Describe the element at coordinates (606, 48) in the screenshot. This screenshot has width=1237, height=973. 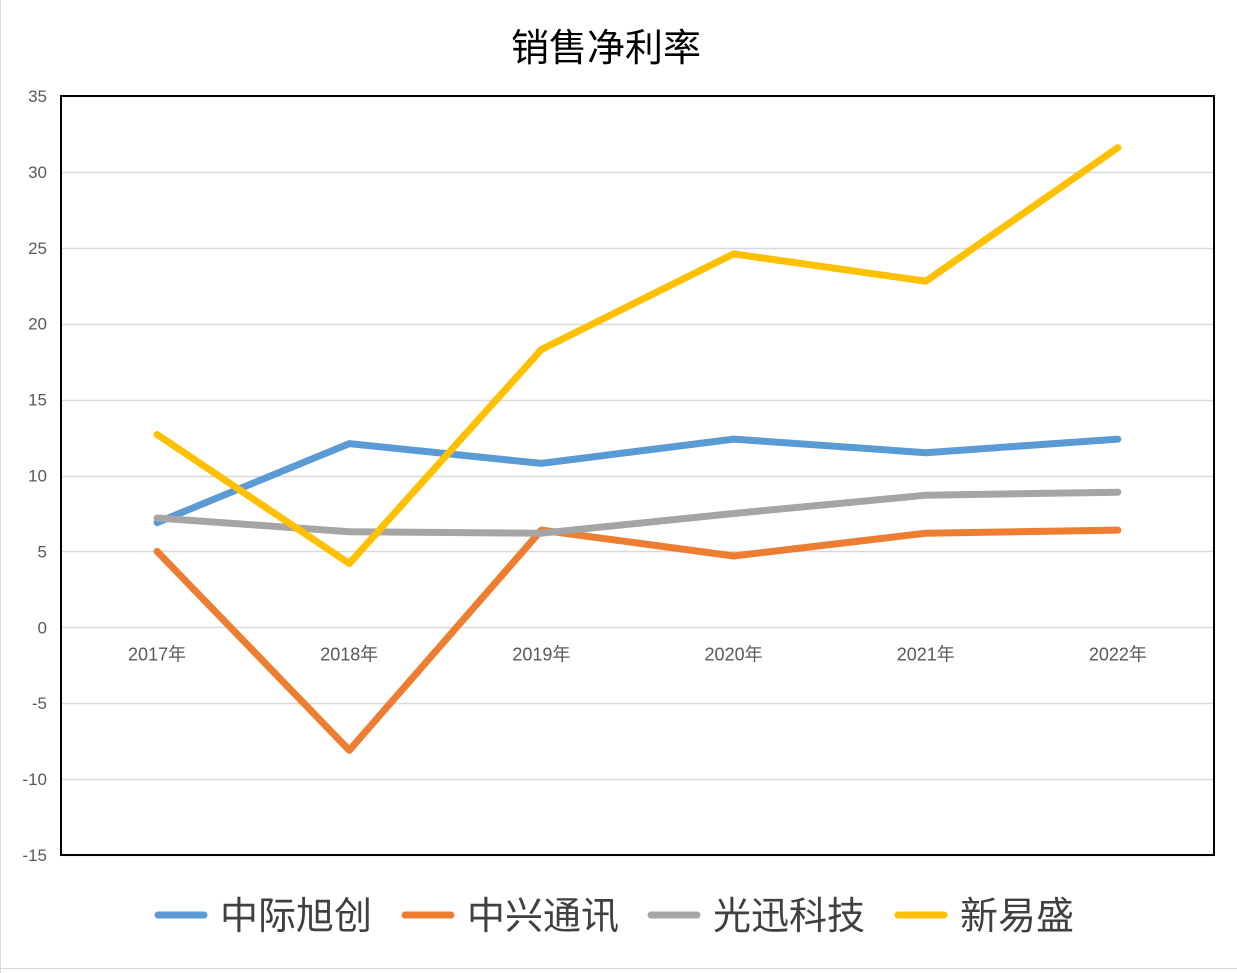
I see `chart-title: 销售净利率` at that location.